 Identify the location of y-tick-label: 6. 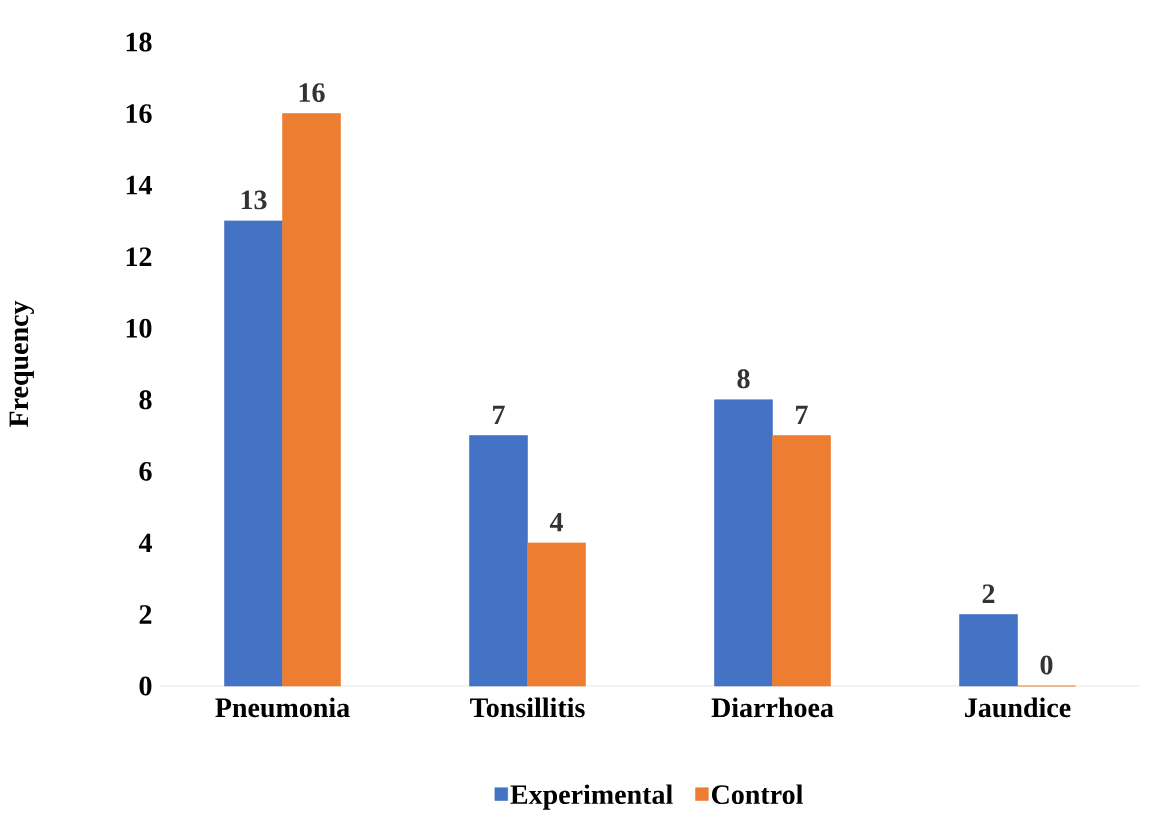
(145, 471).